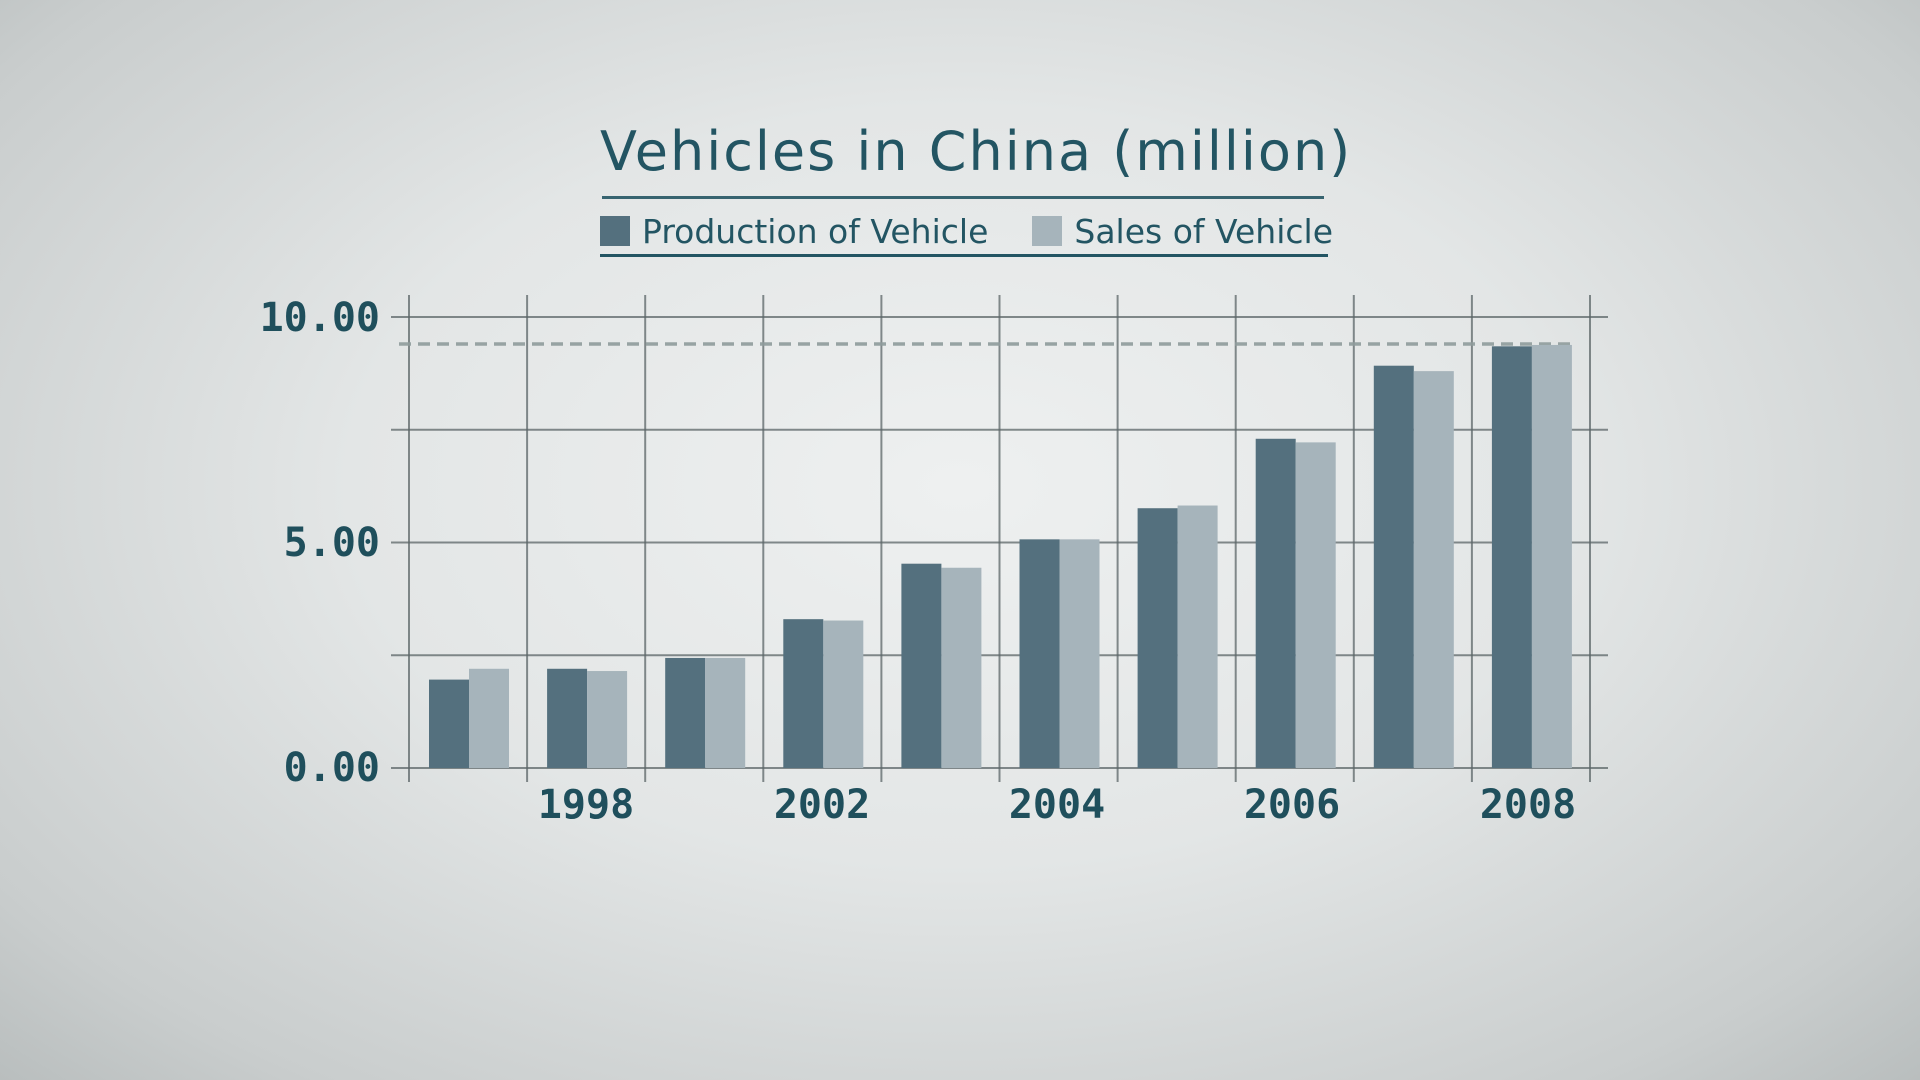  Describe the element at coordinates (815, 231) in the screenshot. I see `legend-label-production: Production of Vehicle` at that location.